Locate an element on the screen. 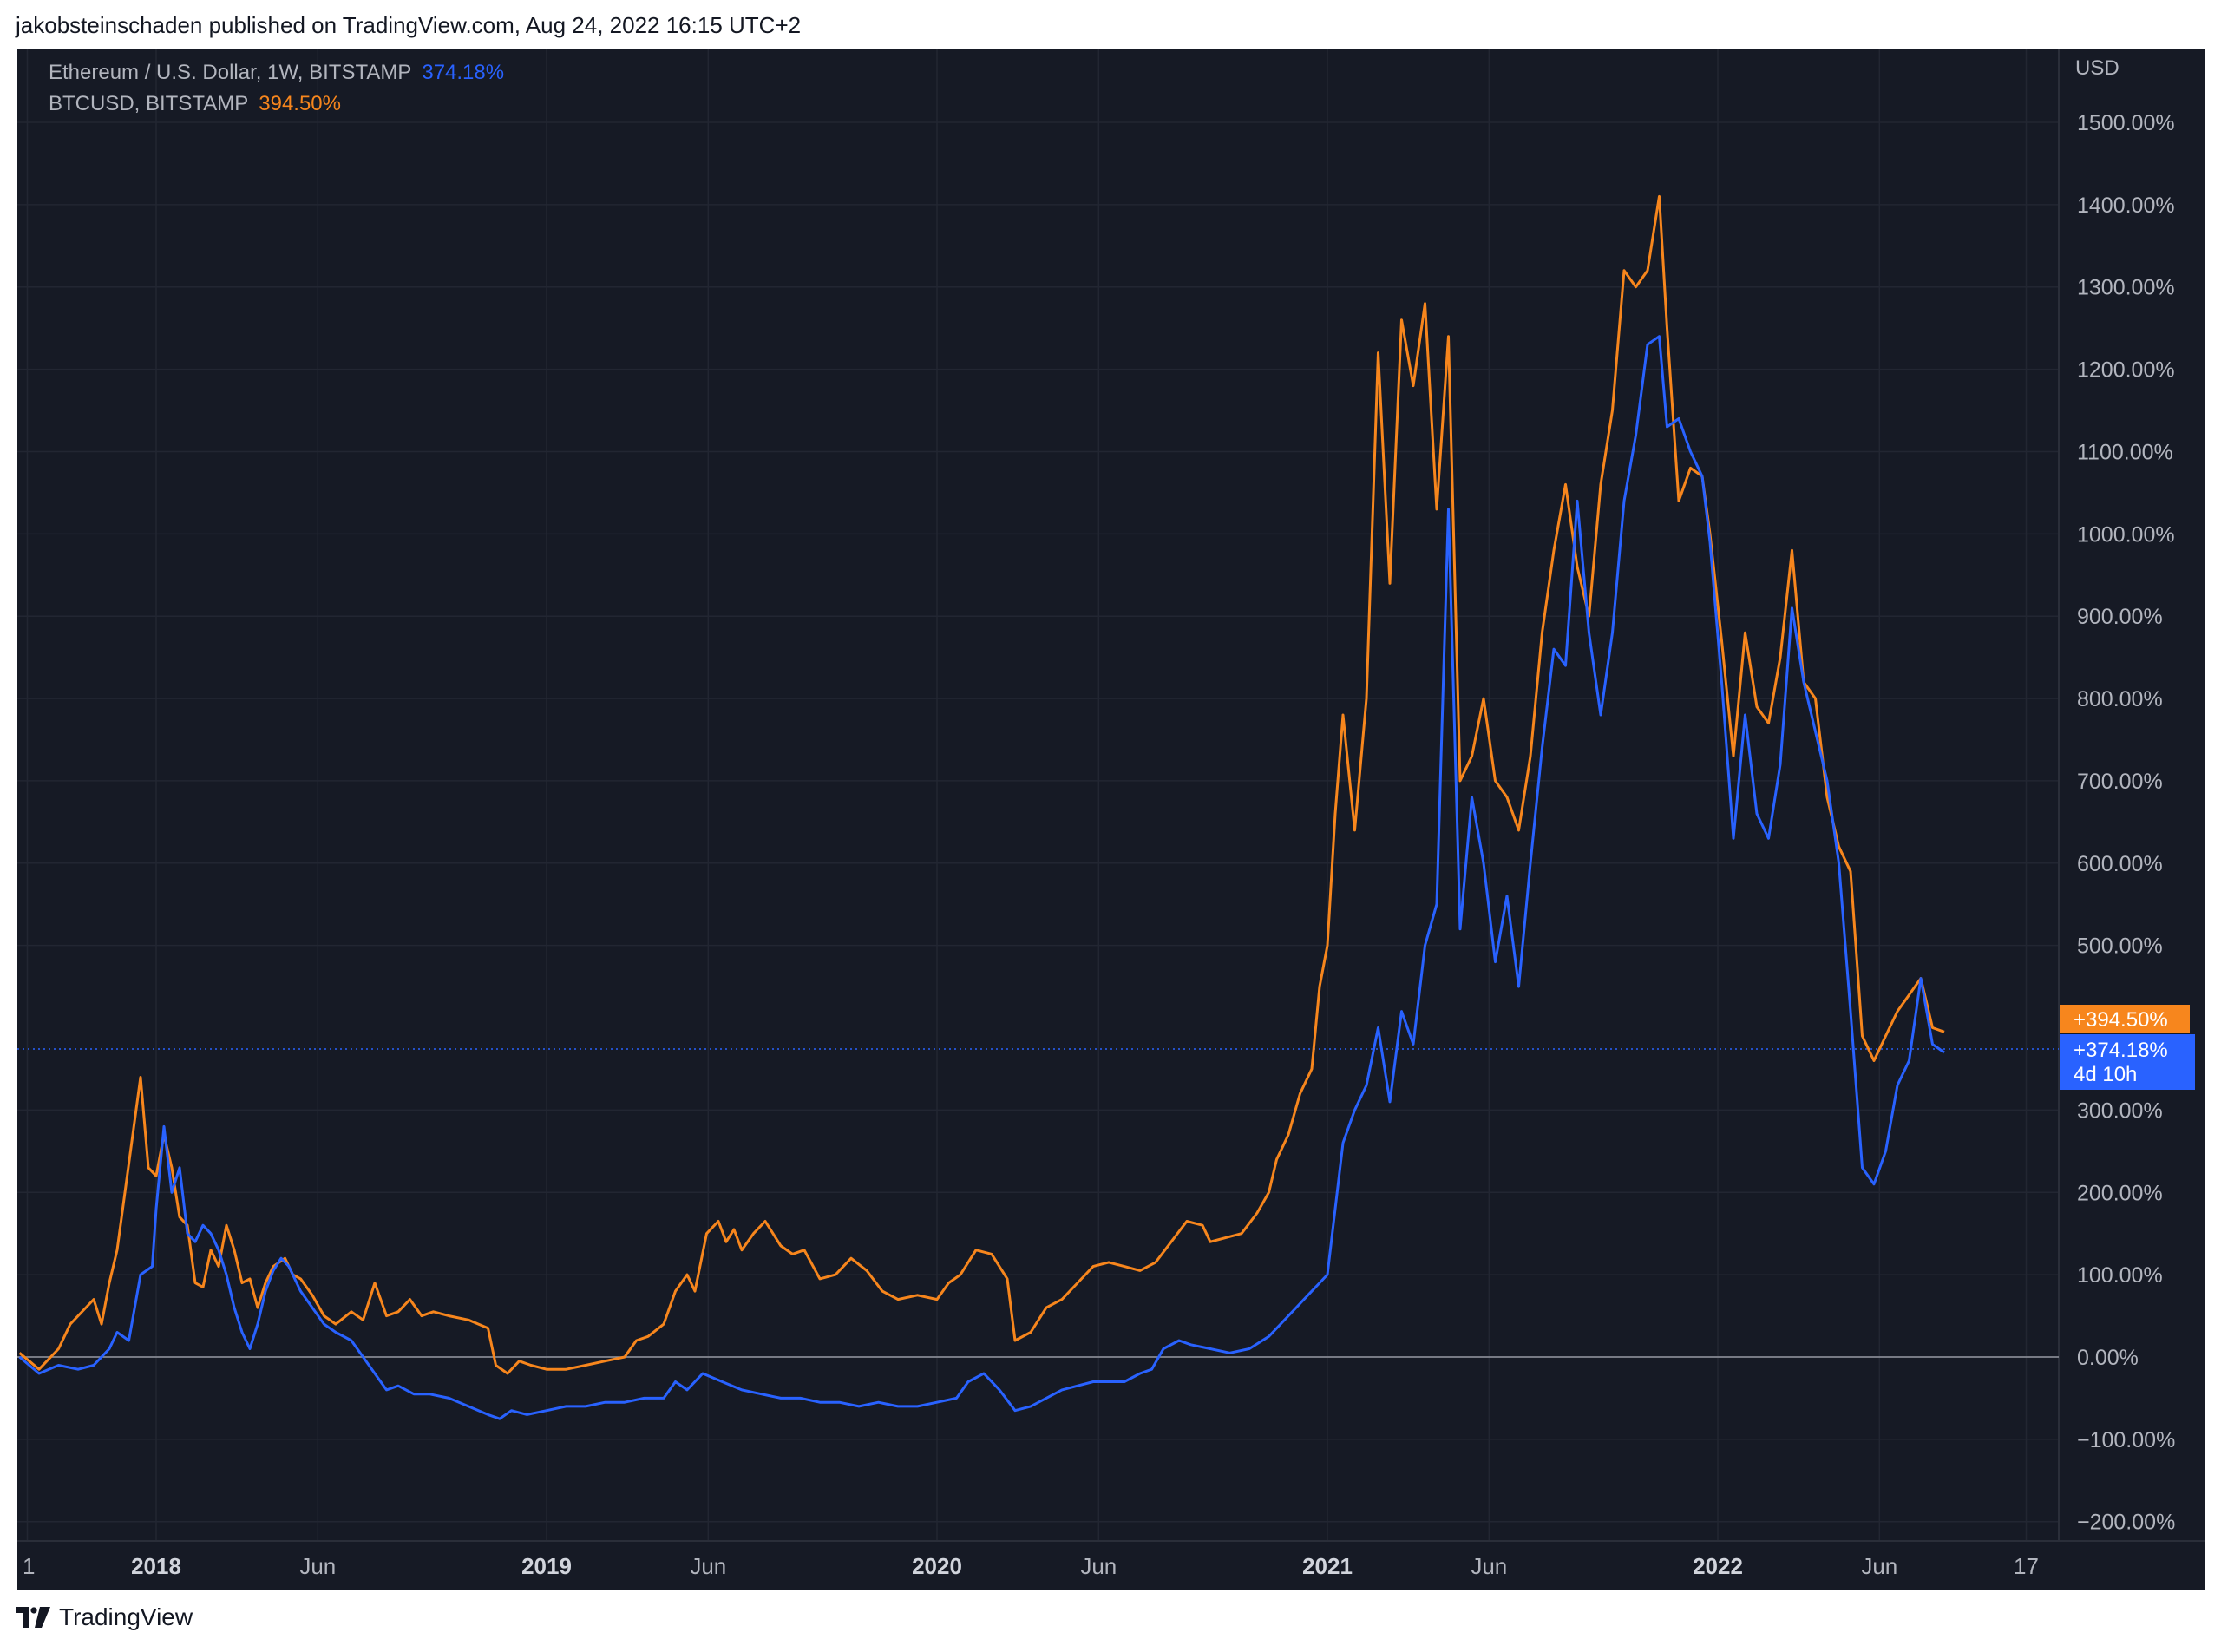  y-tick-label: −200.00% is located at coordinates (2126, 1523).